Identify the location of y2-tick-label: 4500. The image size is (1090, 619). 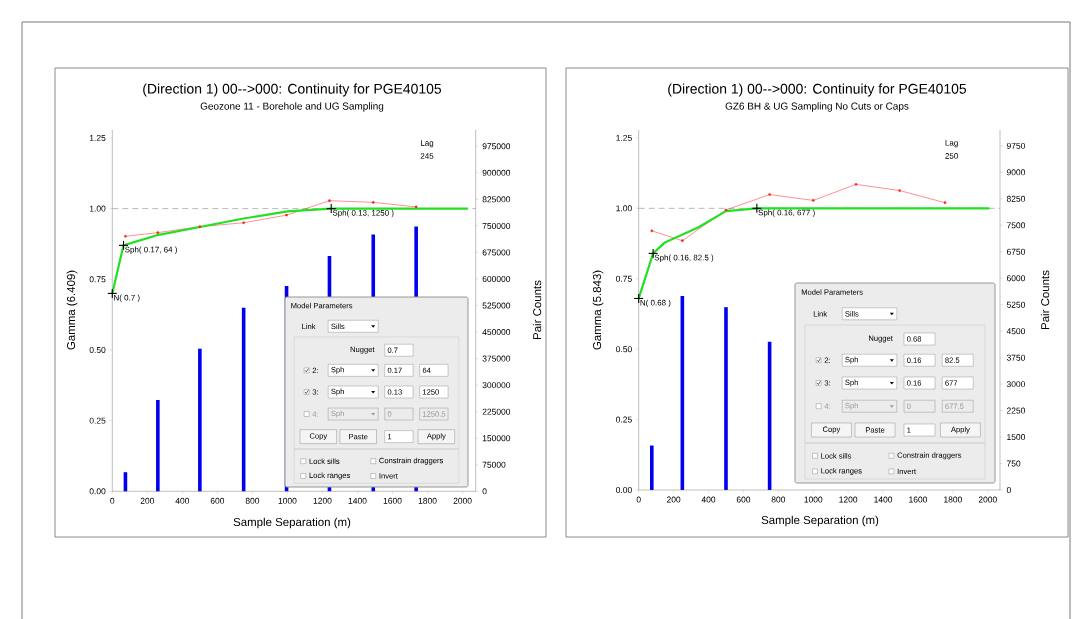
(1016, 331).